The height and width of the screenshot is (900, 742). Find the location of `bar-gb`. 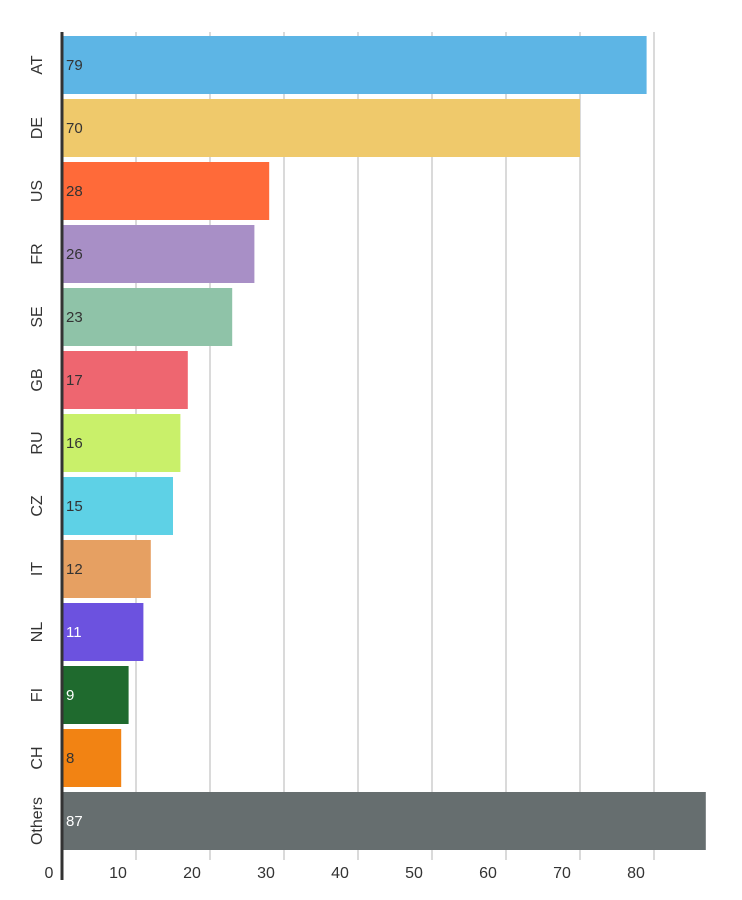

bar-gb is located at coordinates (125, 380).